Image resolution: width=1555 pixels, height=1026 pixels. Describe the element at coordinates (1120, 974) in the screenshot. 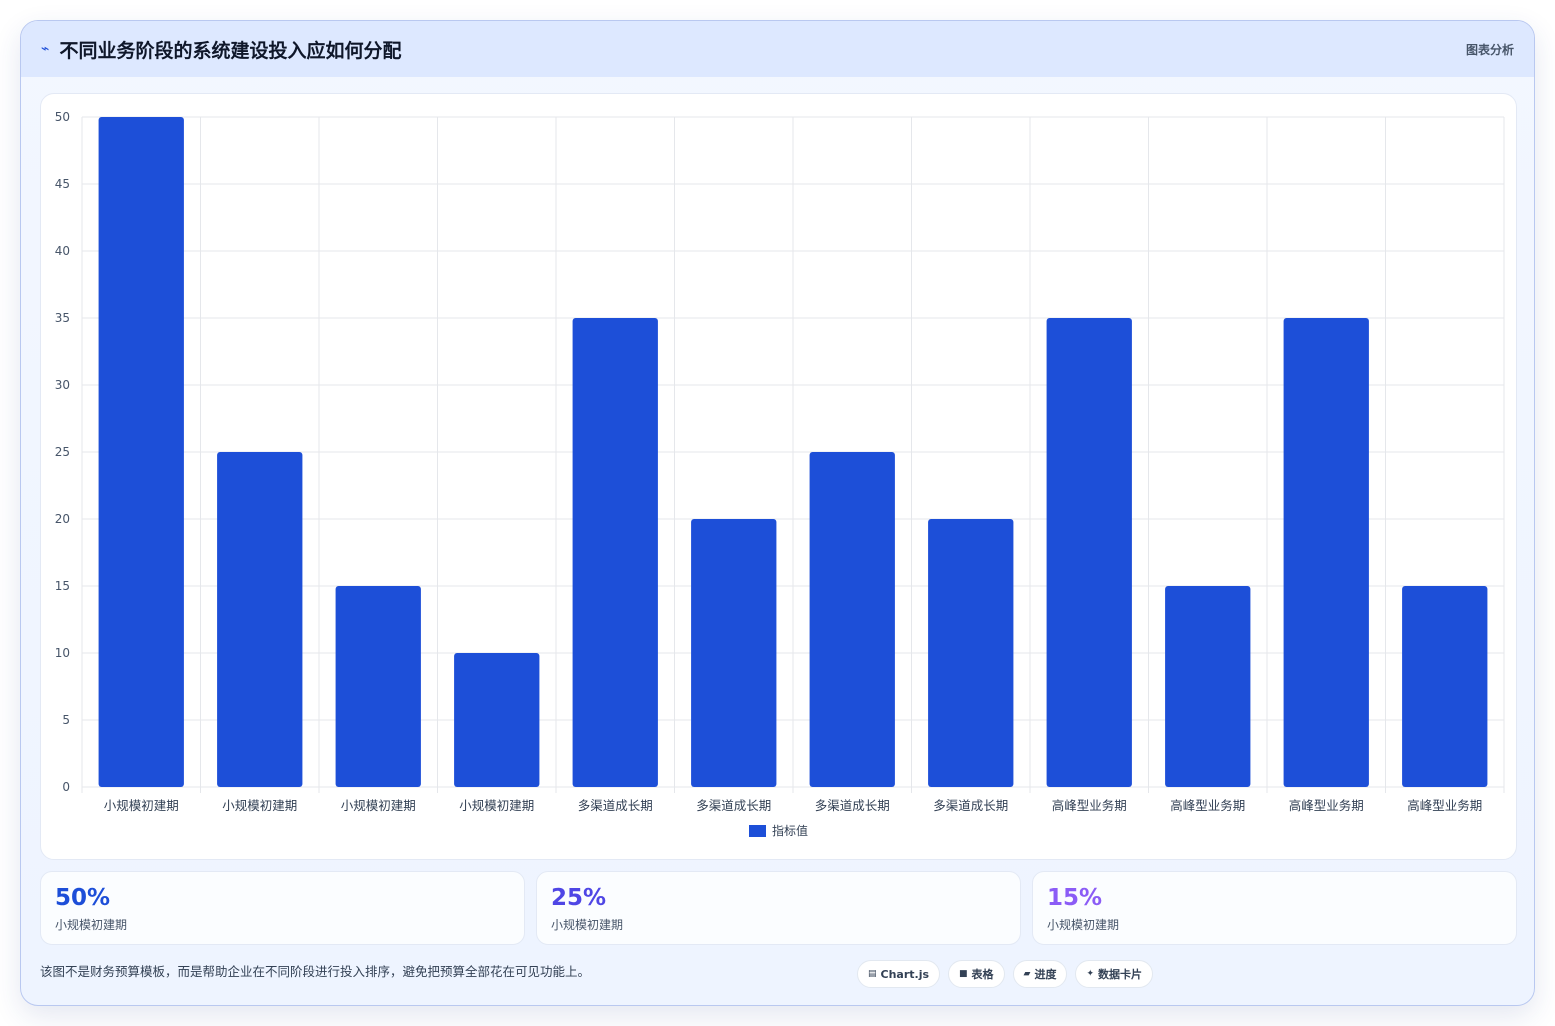

I see `chip-label: 数据卡片` at that location.